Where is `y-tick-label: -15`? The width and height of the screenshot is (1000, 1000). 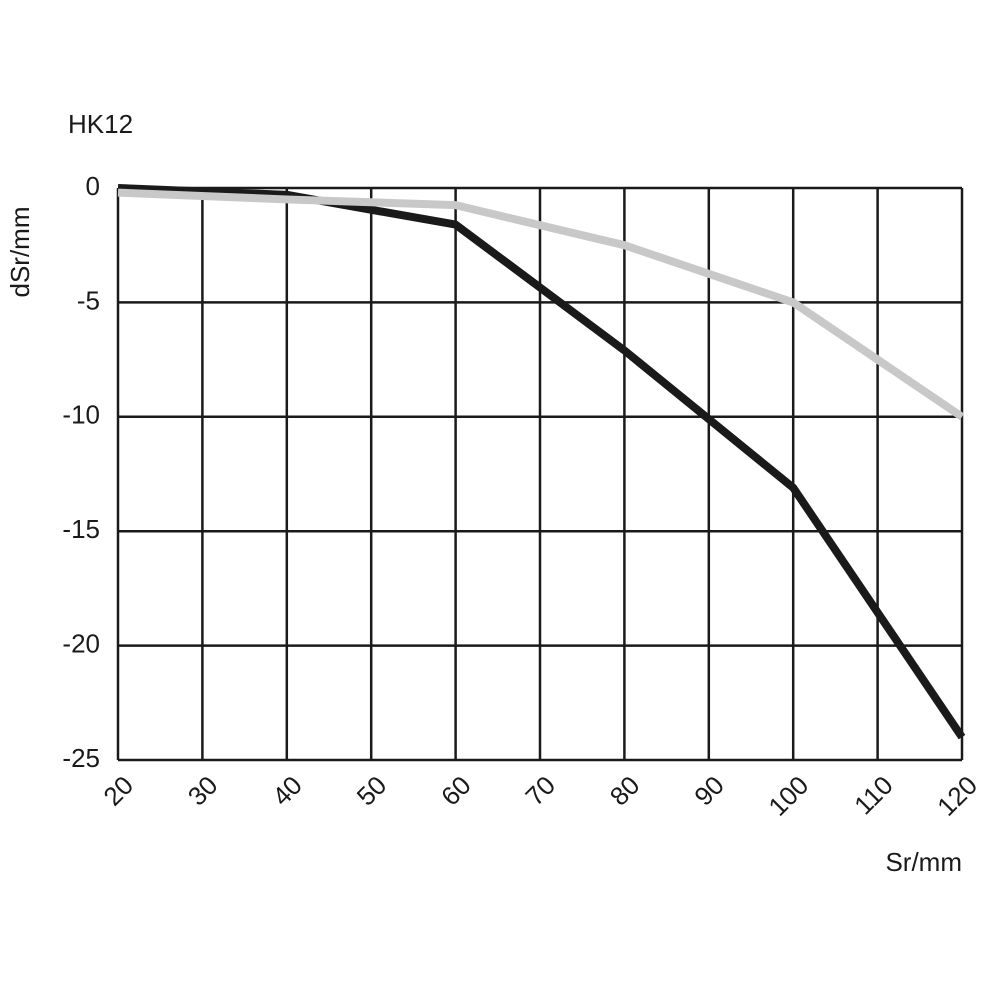
y-tick-label: -15 is located at coordinates (81, 529).